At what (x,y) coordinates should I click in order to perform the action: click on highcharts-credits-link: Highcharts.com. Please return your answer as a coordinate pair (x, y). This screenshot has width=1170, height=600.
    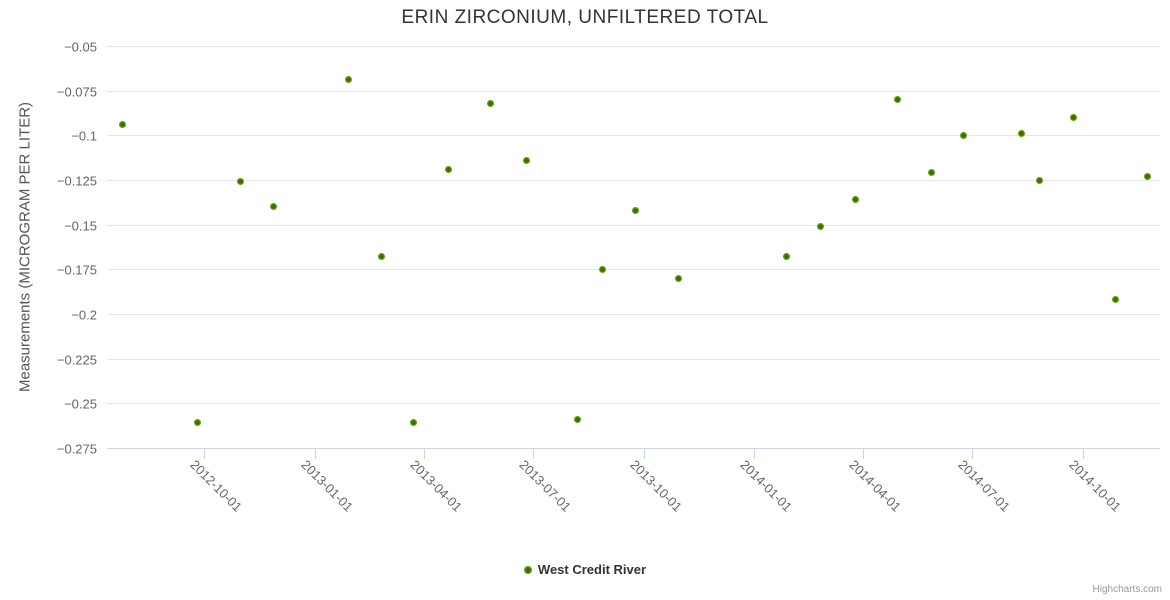
    Looking at the image, I should click on (1127, 589).